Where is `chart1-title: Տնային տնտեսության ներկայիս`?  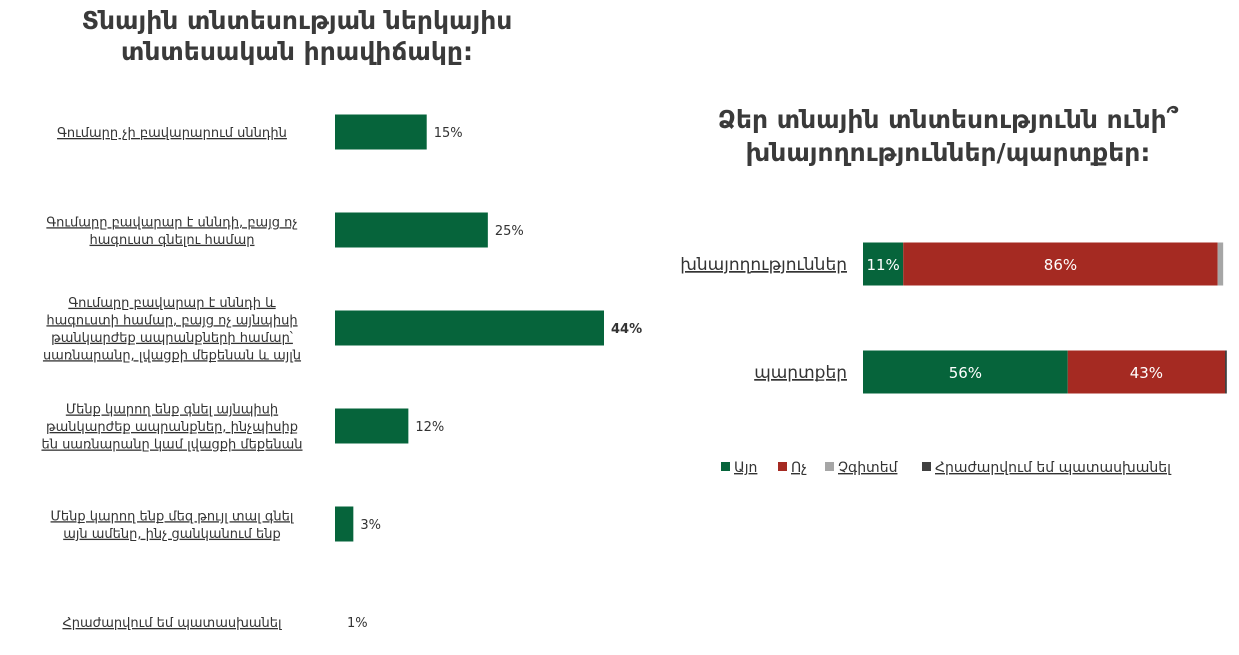
chart1-title: Տնային տնտեսության ներկայիս is located at coordinates (297, 20).